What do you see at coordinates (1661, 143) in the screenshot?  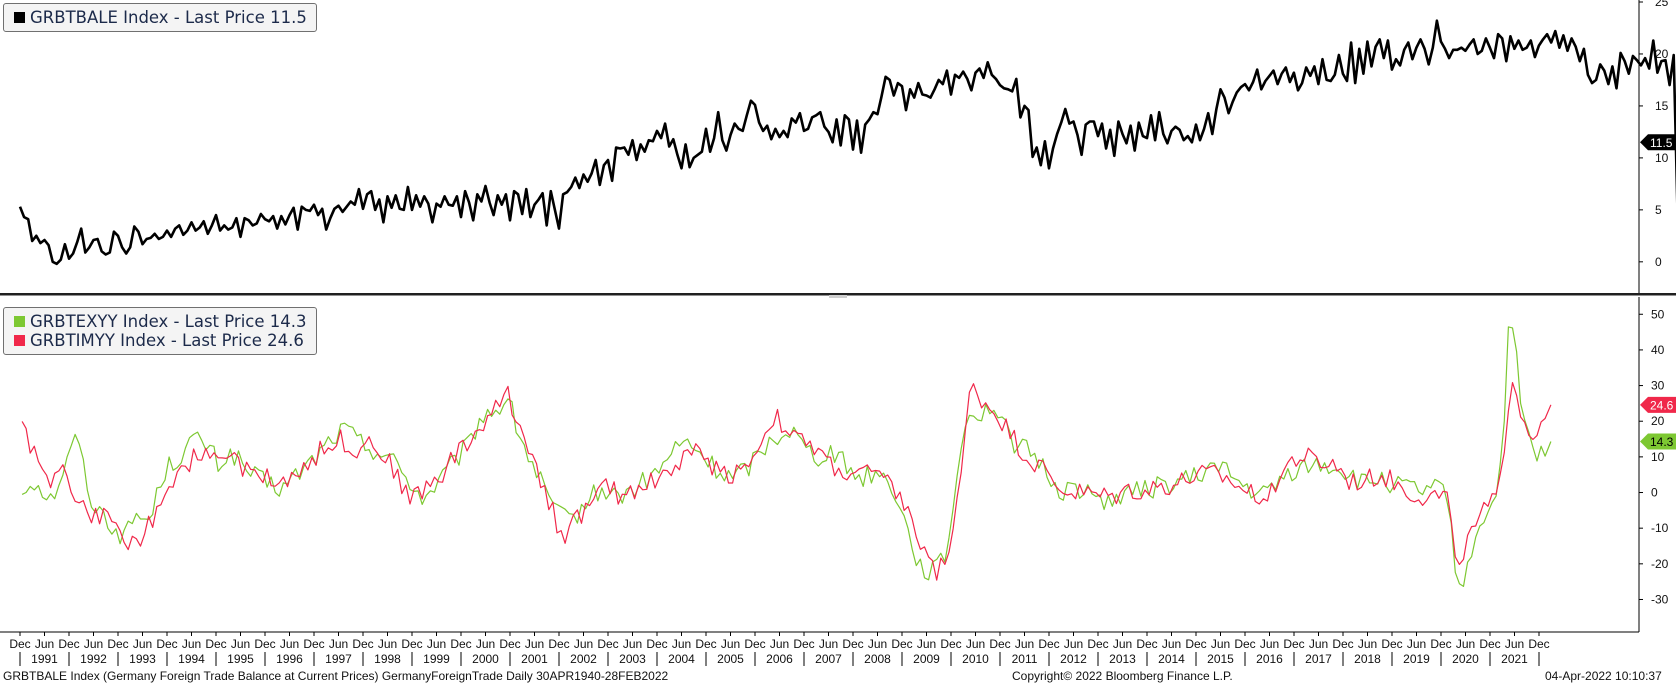 I see `last-value-grbtbale-label: 11.5` at bounding box center [1661, 143].